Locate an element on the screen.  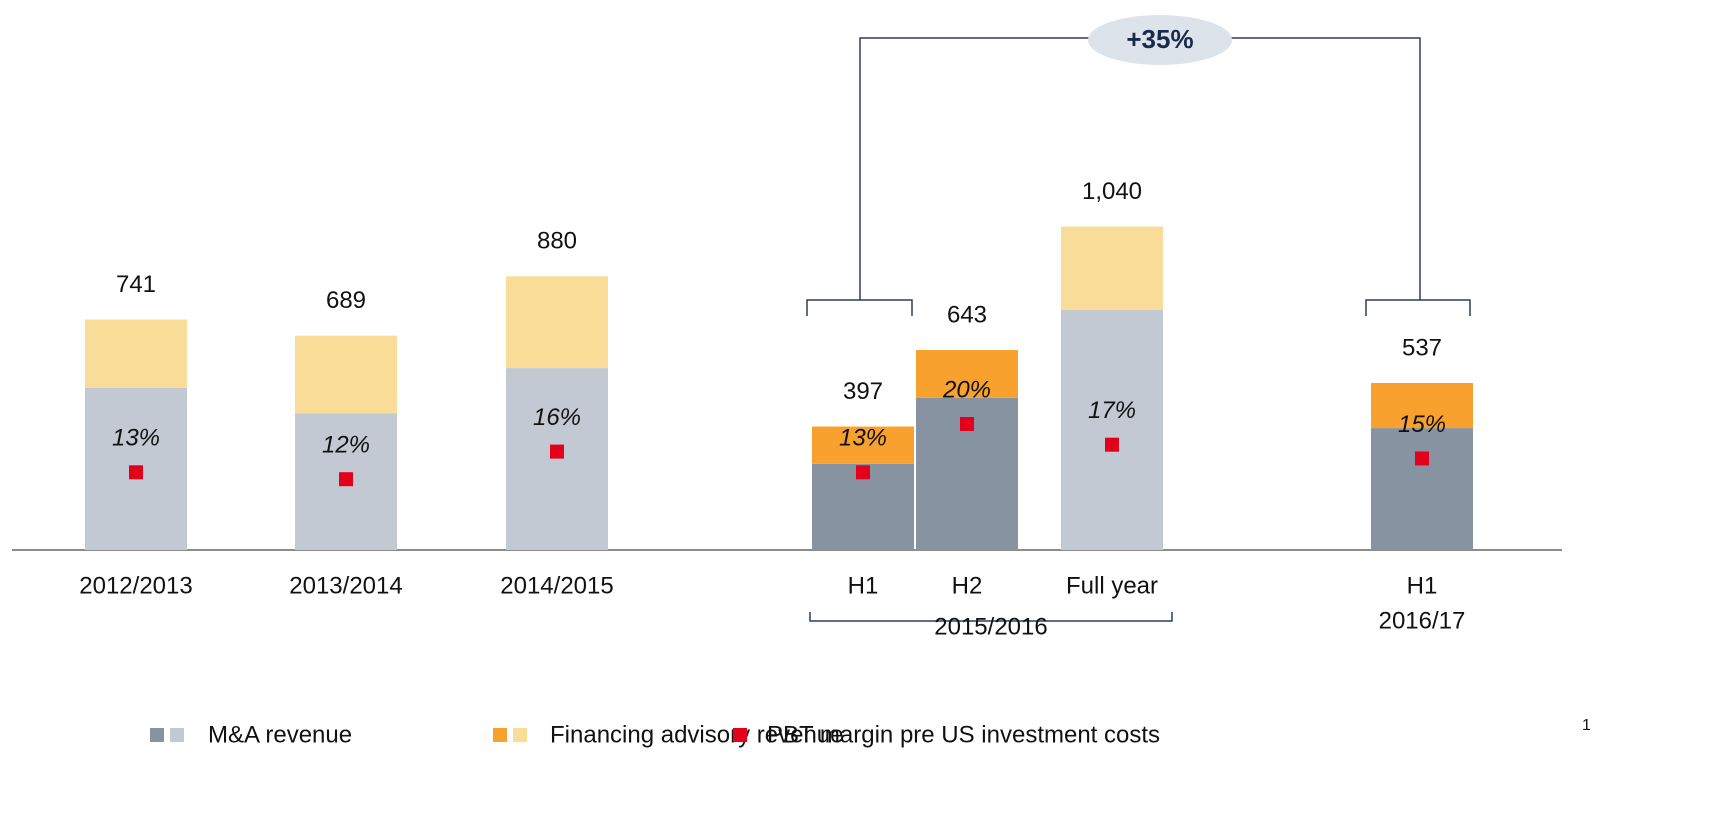
growth-label: +35% is located at coordinates (1159, 39).